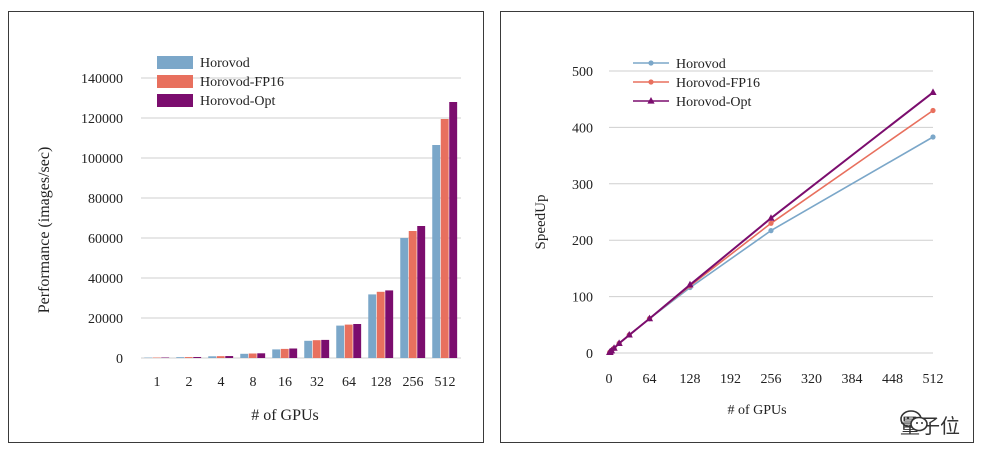 This screenshot has width=984, height=457. Describe the element at coordinates (285, 382) in the screenshot. I see `x-tick-label: 16` at that location.